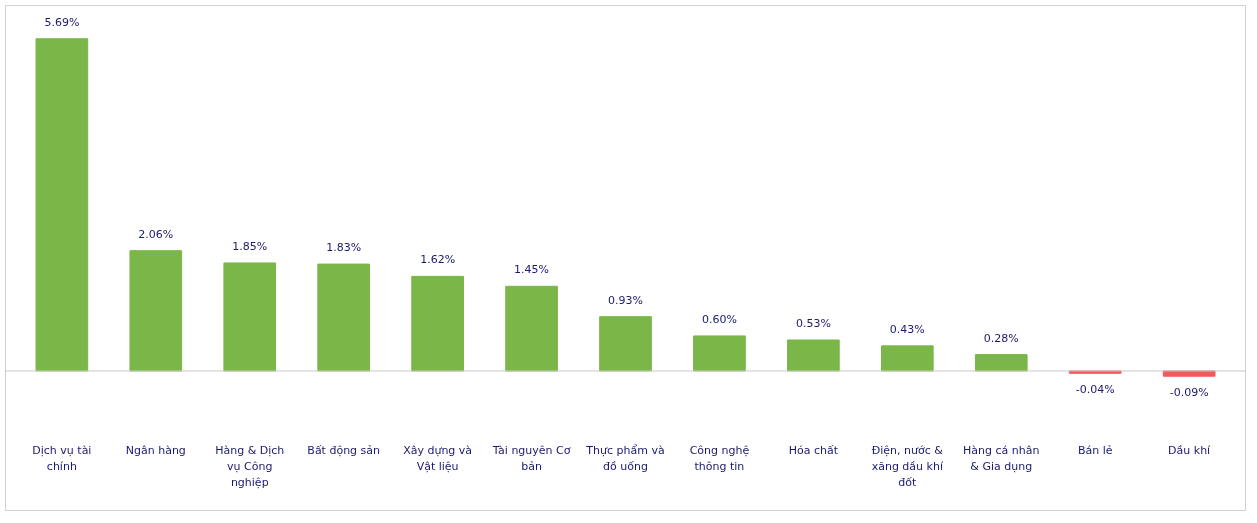 This screenshot has width=1257, height=523. What do you see at coordinates (155, 451) in the screenshot?
I see `x-tick-label: Ngân hàng` at bounding box center [155, 451].